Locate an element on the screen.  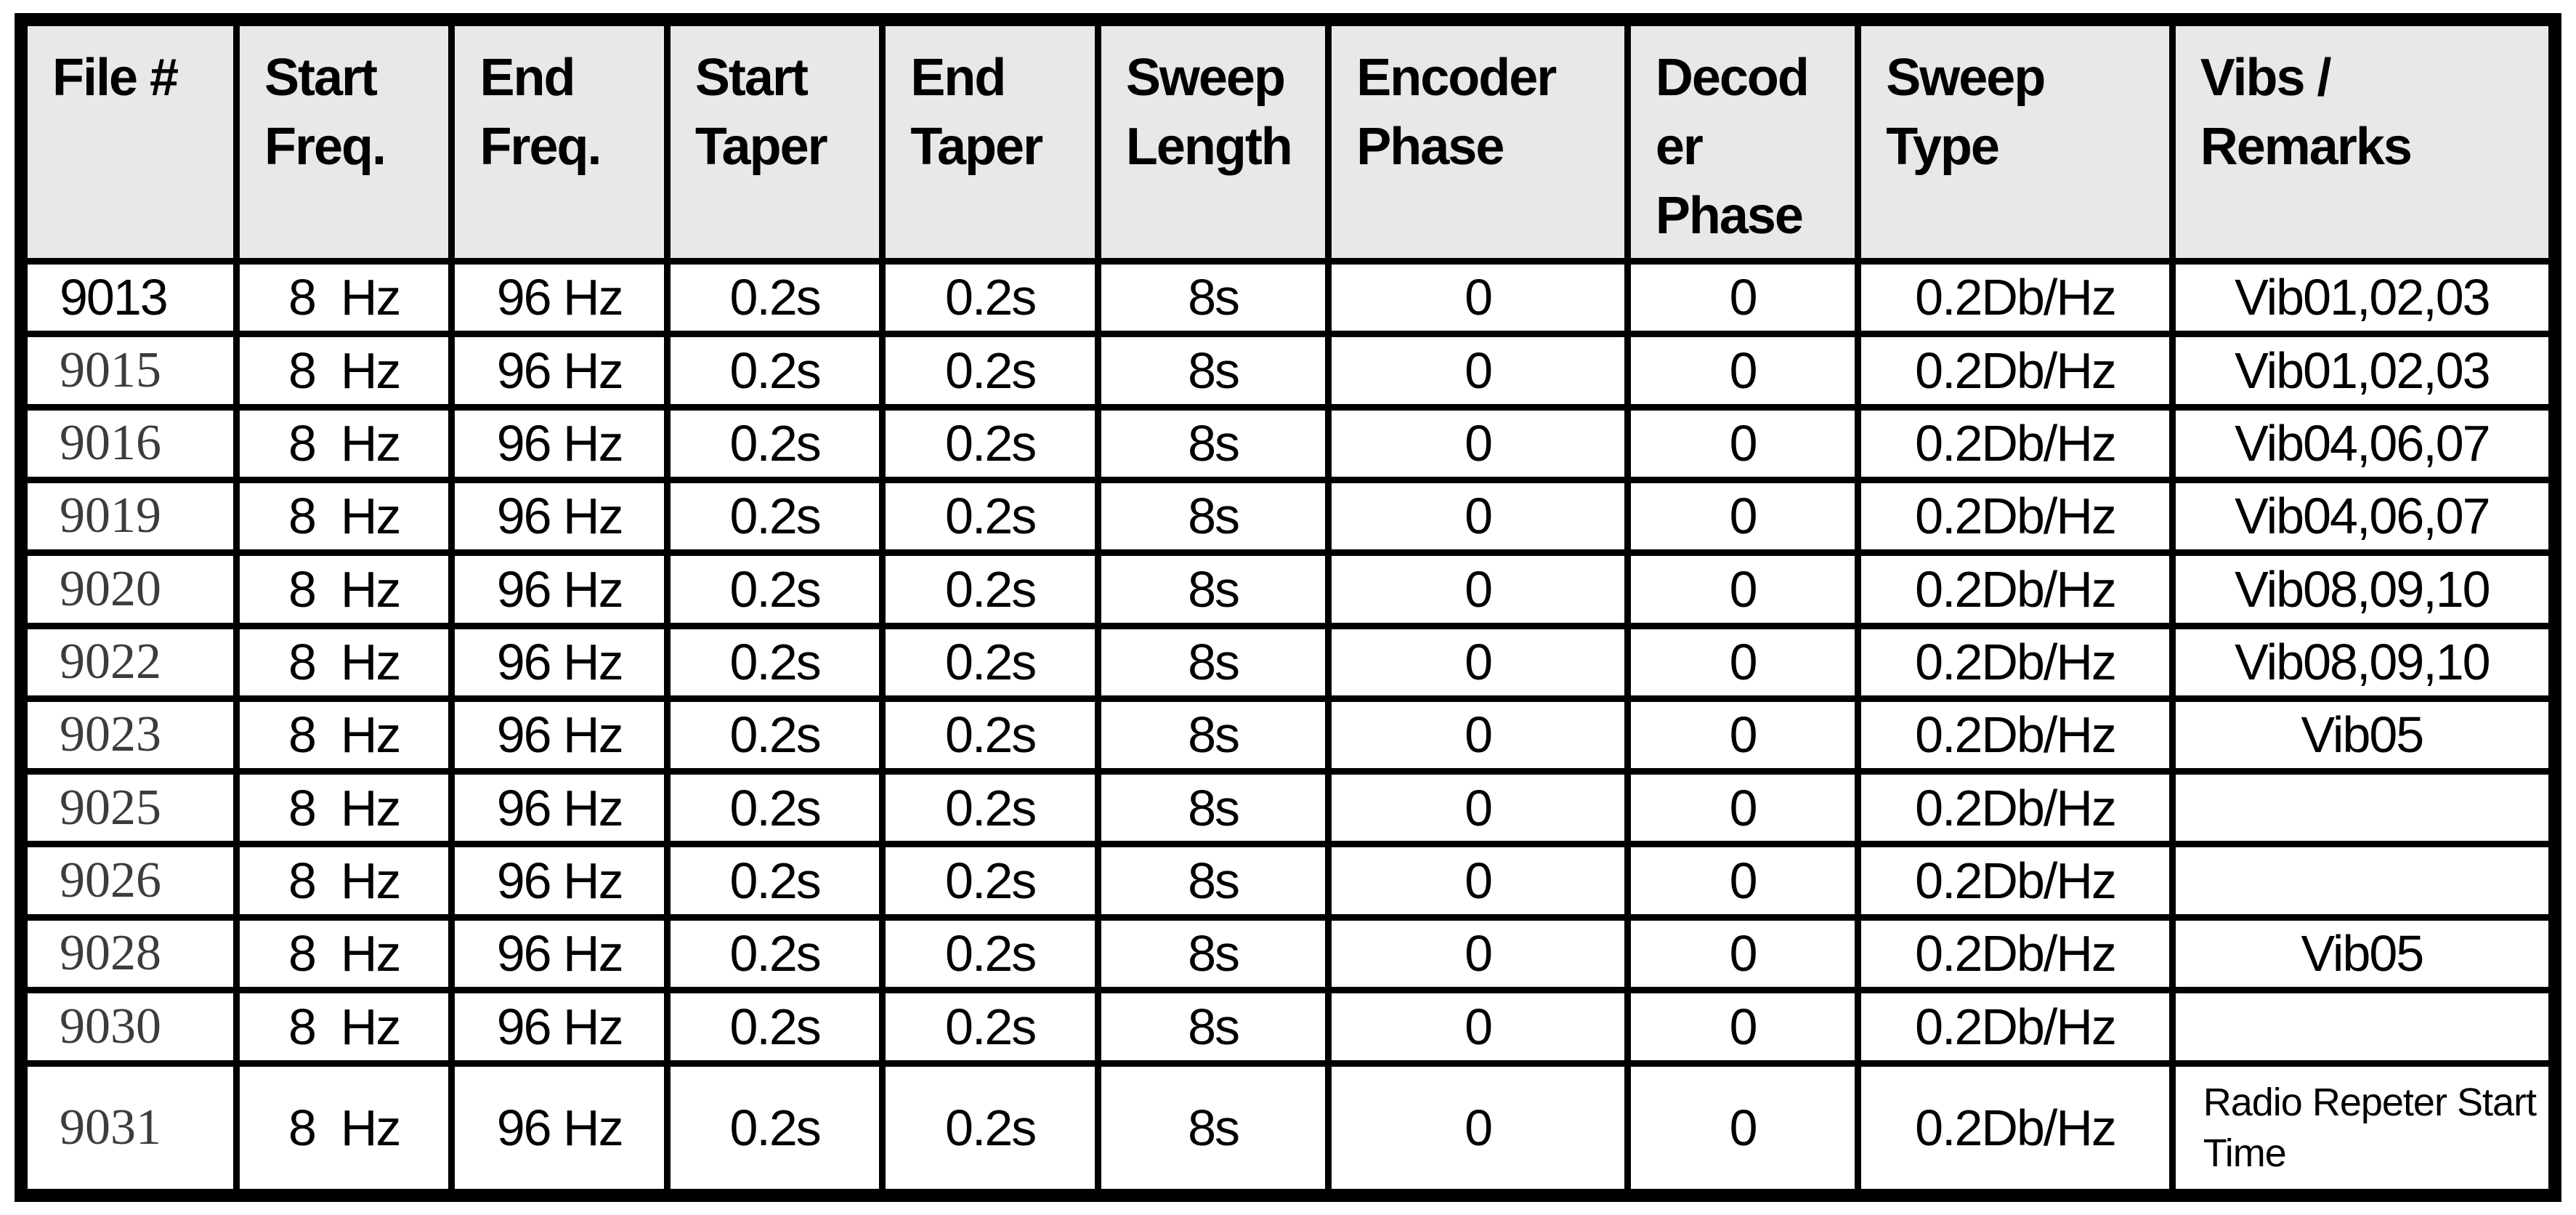
col-header-encoder-phase: Encoder Phase is located at coordinates (1478, 140).